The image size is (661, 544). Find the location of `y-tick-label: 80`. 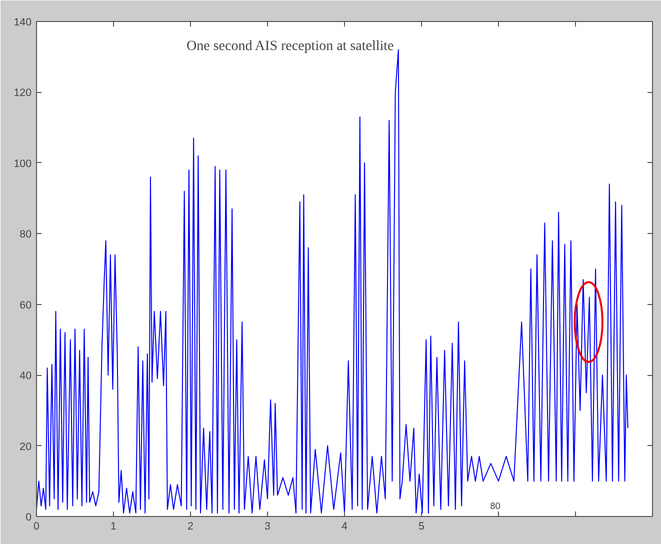

y-tick-label: 80 is located at coordinates (26, 234).